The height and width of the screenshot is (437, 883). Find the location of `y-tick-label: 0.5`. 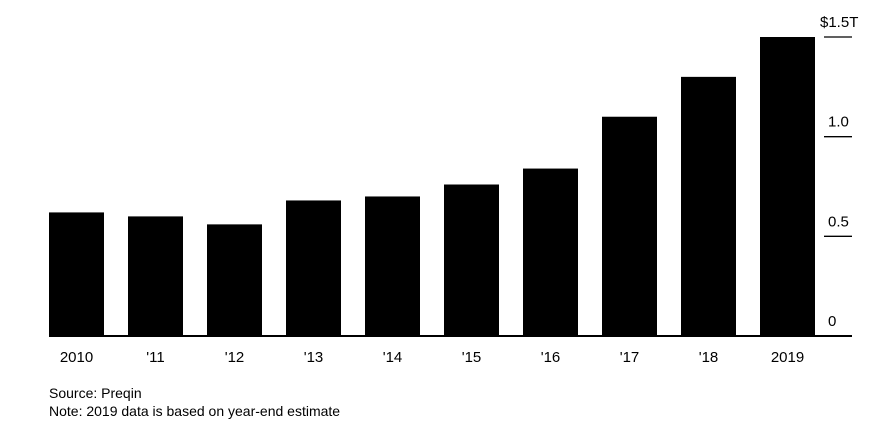

y-tick-label: 0.5 is located at coordinates (838, 221).